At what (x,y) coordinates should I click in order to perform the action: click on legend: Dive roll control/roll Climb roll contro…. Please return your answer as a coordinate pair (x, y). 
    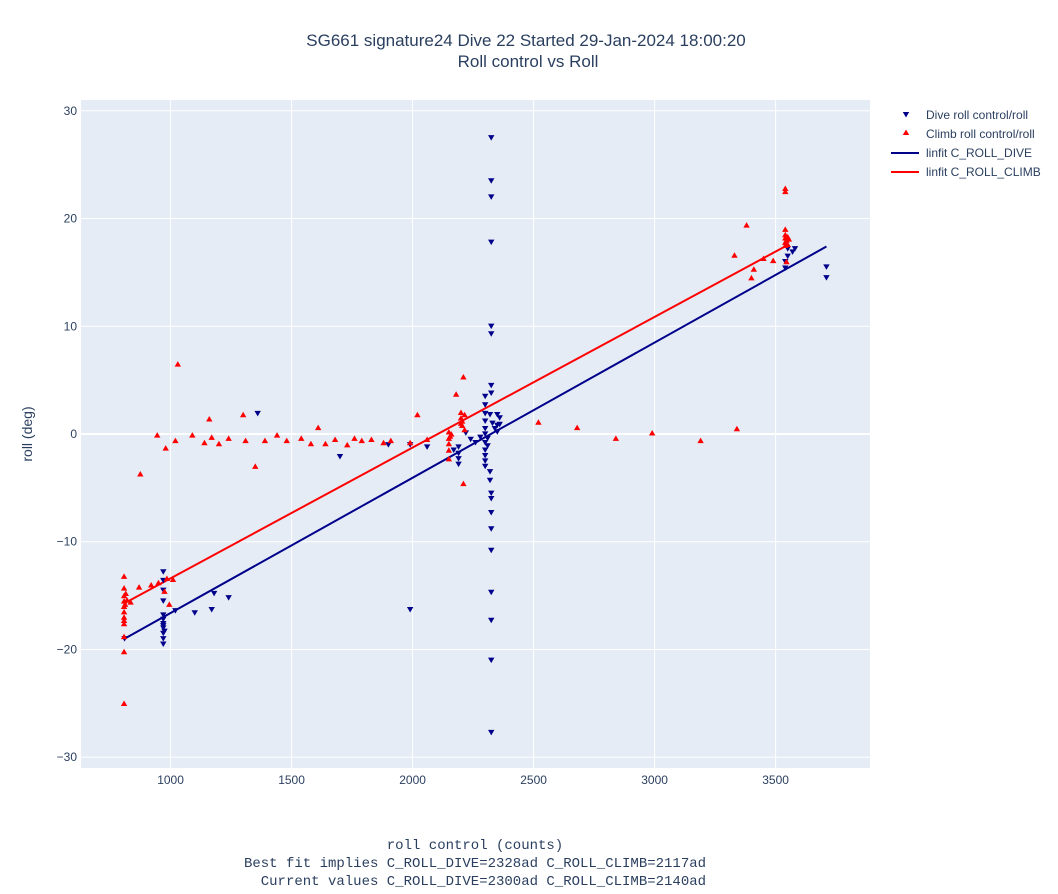
    Looking at the image, I should click on (966, 143).